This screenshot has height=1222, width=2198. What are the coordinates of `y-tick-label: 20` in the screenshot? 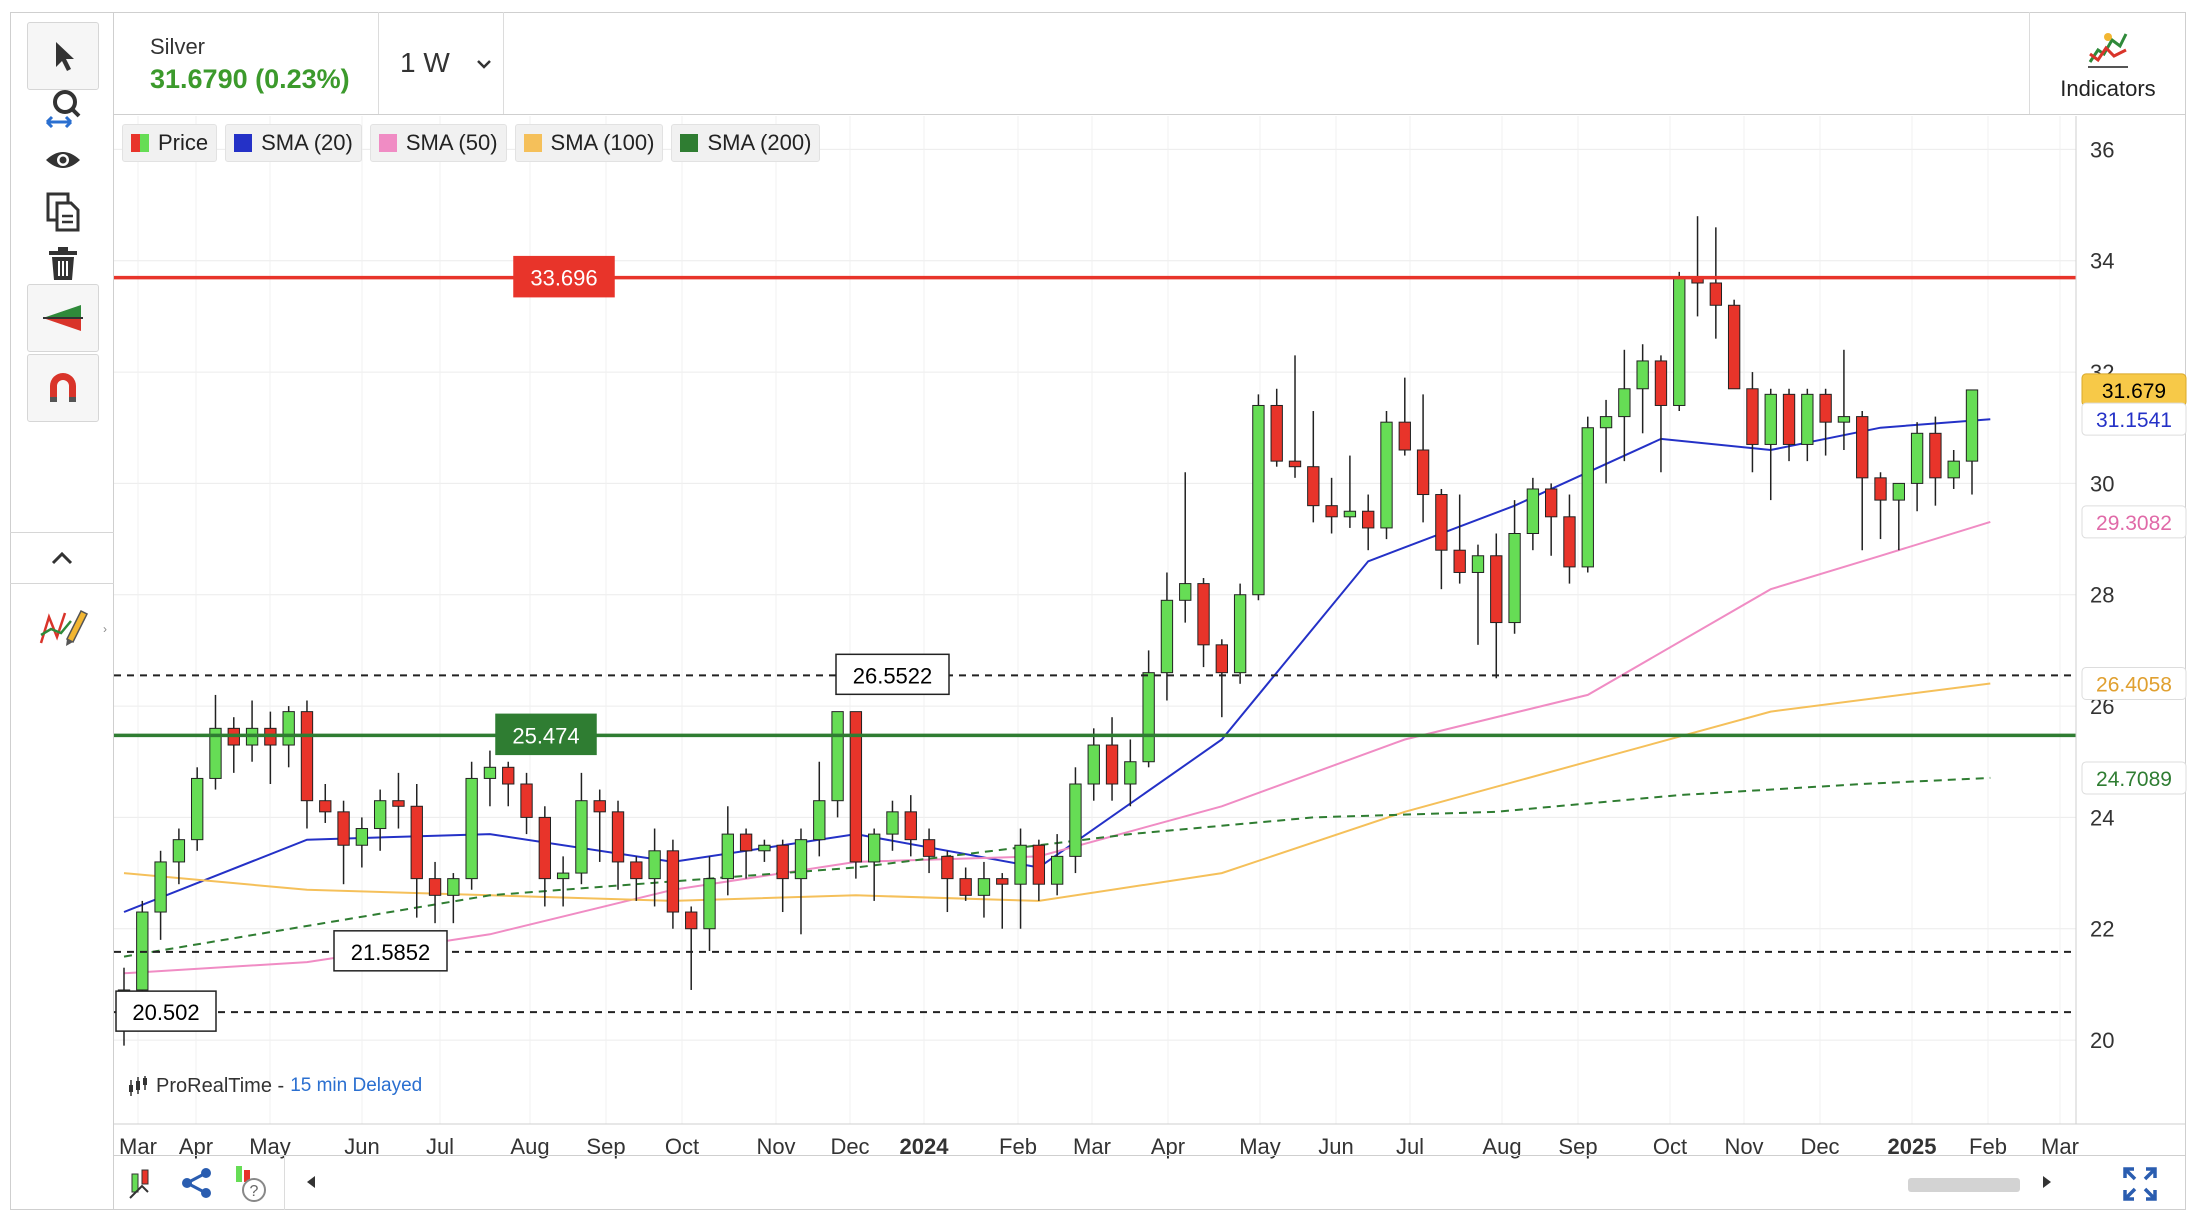 It's located at (2102, 1040).